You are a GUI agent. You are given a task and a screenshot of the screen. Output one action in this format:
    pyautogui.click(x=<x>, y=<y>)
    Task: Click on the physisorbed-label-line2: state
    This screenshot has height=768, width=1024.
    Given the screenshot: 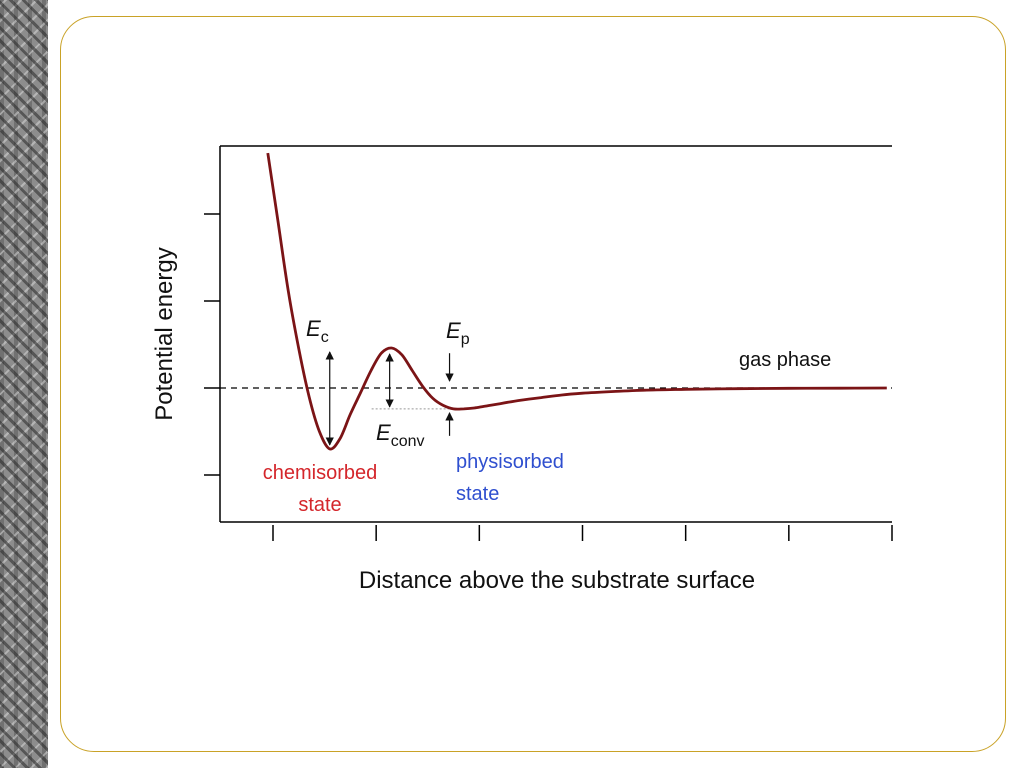 What is the action you would take?
    pyautogui.click(x=477, y=494)
    